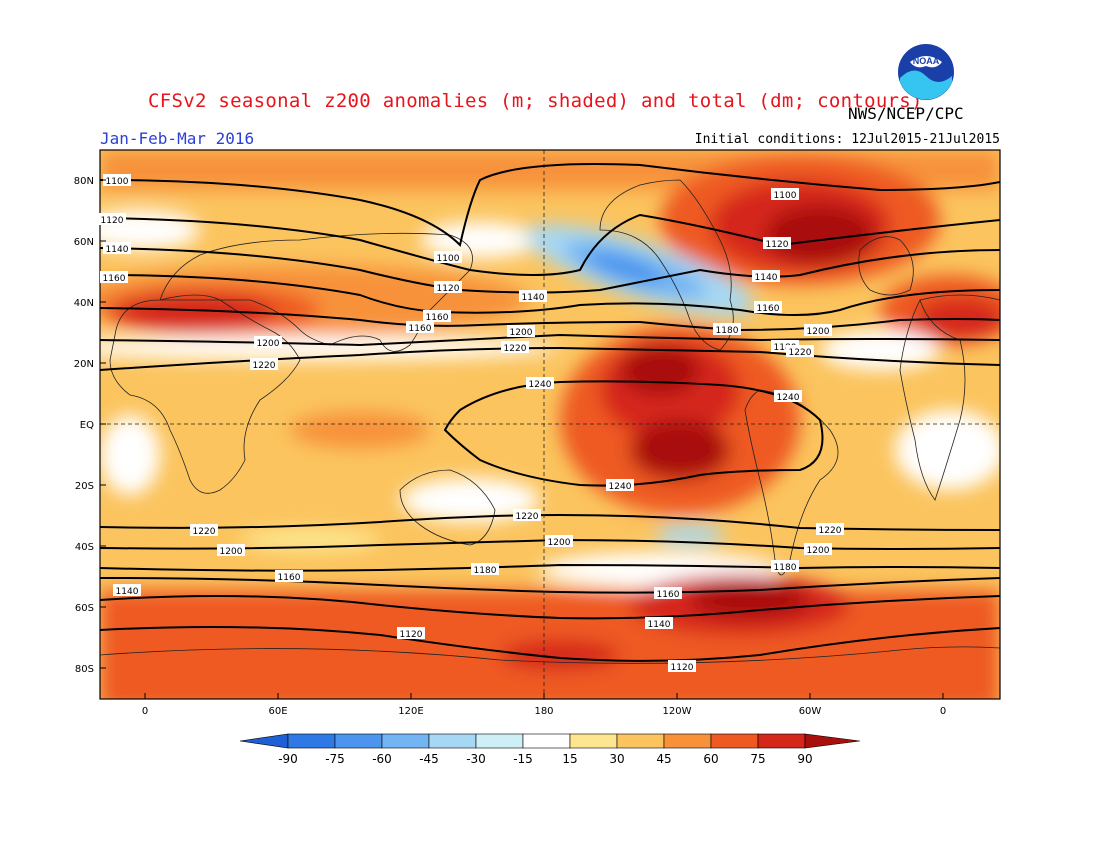 The image size is (1100, 850). What do you see at coordinates (84, 608) in the screenshot?
I see `lat-tick-label: 60S` at bounding box center [84, 608].